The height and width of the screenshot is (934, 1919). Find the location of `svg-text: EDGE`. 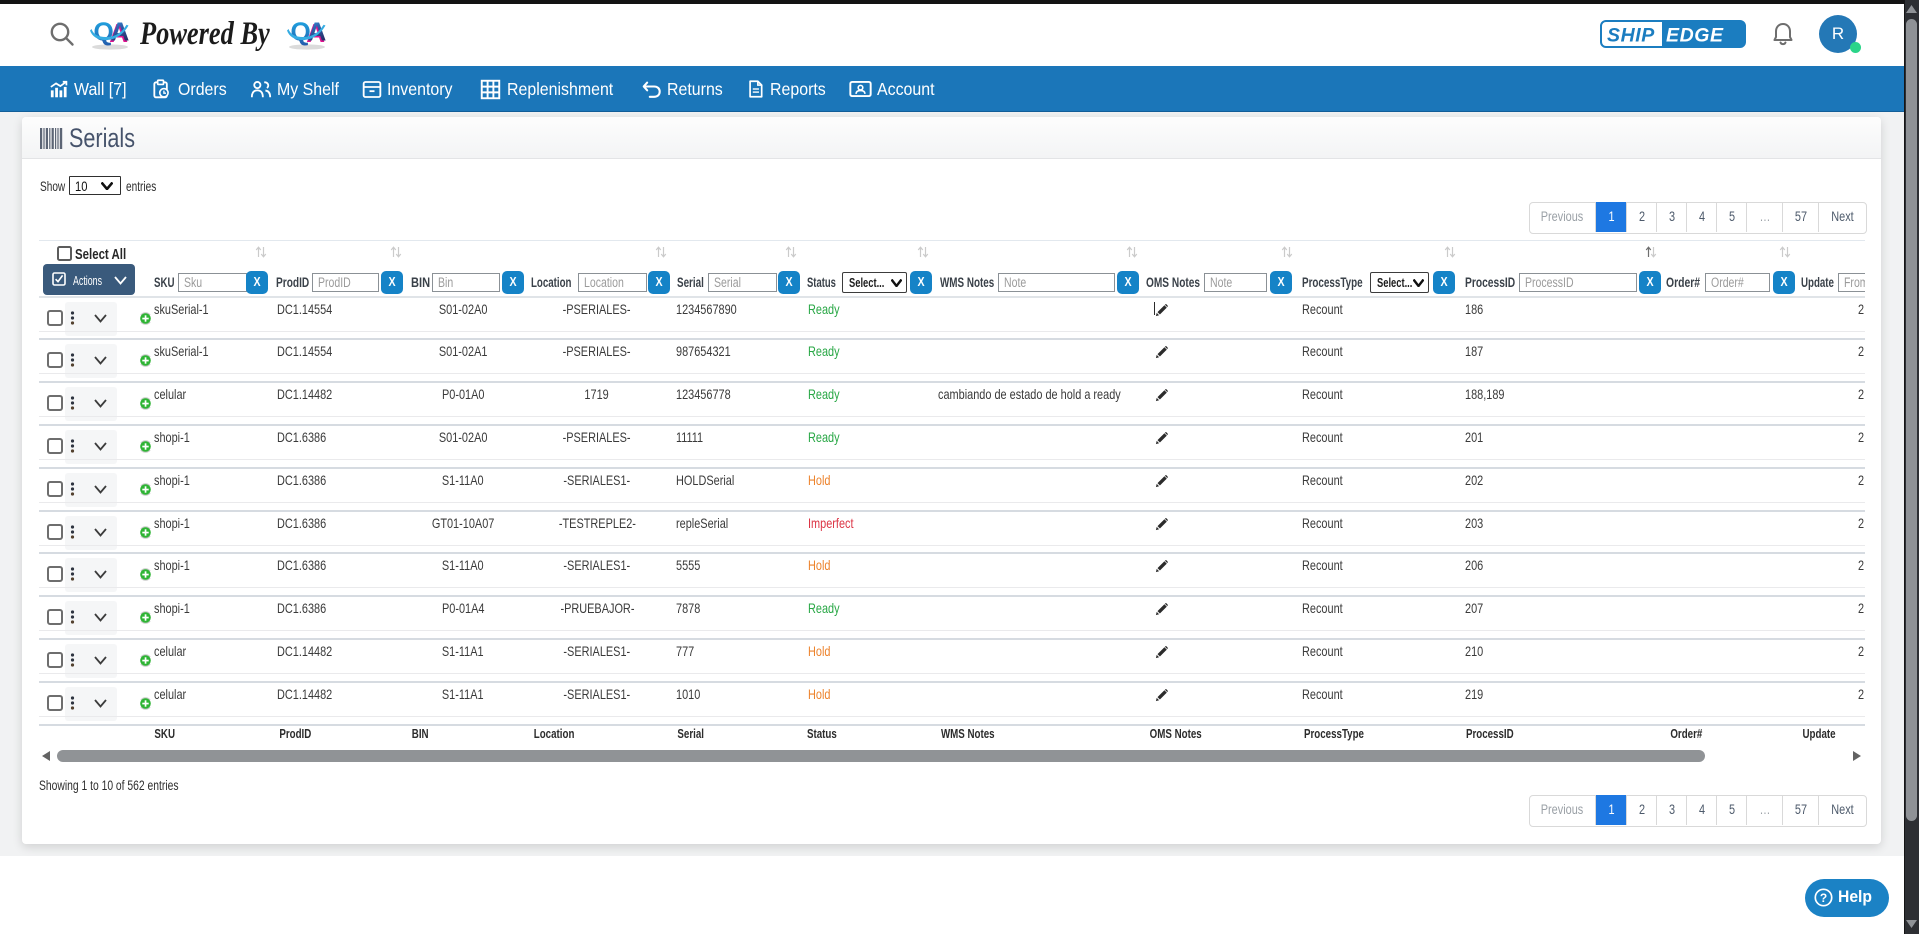

svg-text: EDGE is located at coordinates (1695, 36).